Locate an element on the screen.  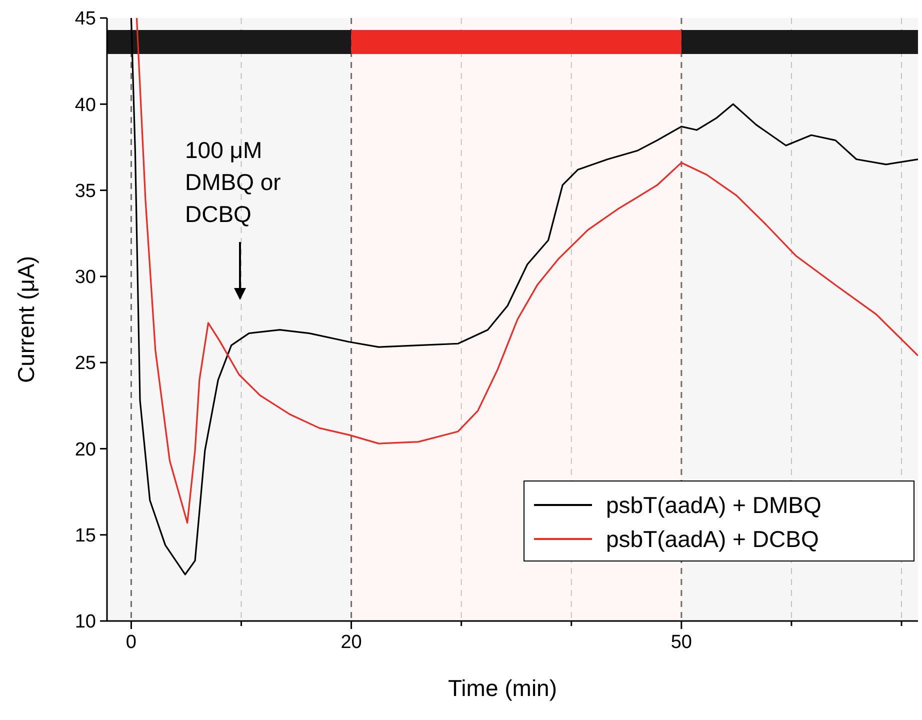
y-tick-label: 25 is located at coordinates (85, 363).